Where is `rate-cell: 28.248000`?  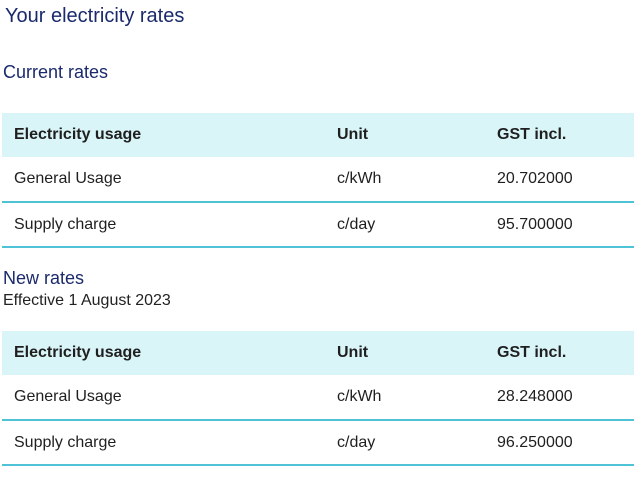 rate-cell: 28.248000 is located at coordinates (535, 396).